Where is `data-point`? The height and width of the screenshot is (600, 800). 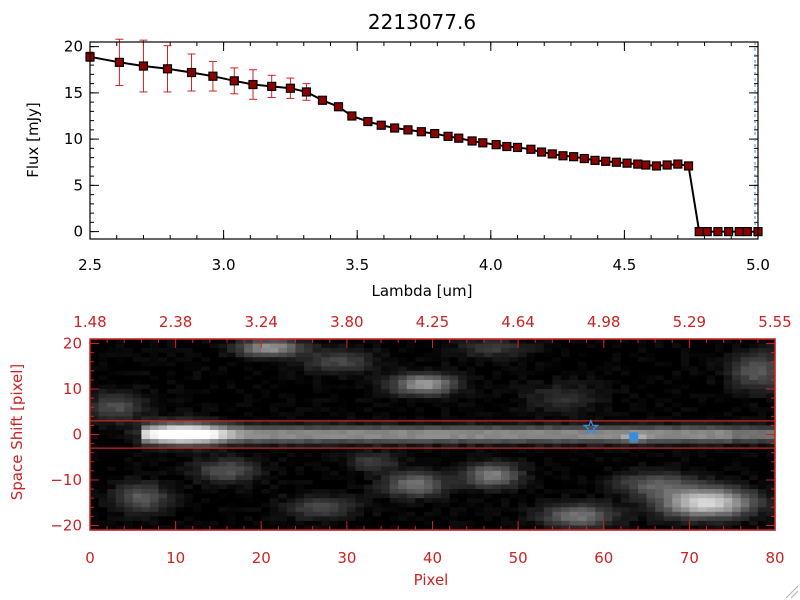 data-point is located at coordinates (381, 125).